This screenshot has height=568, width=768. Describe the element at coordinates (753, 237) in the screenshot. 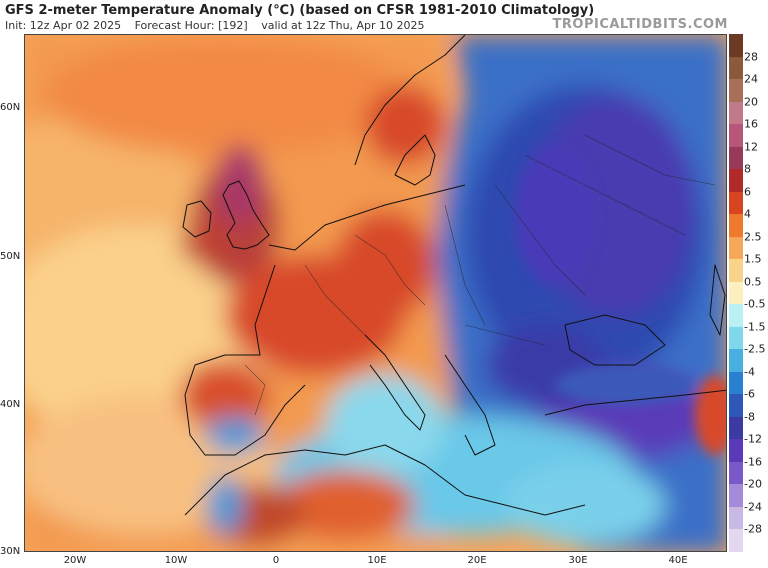

I see `colorbar-label: 2.5` at that location.